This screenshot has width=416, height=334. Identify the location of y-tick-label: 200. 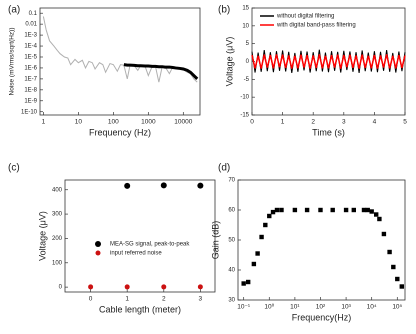
(57, 239).